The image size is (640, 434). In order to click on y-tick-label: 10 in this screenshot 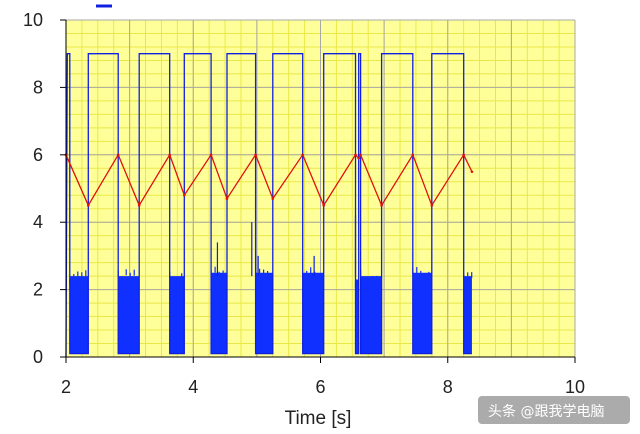, I will do `click(33, 20)`.